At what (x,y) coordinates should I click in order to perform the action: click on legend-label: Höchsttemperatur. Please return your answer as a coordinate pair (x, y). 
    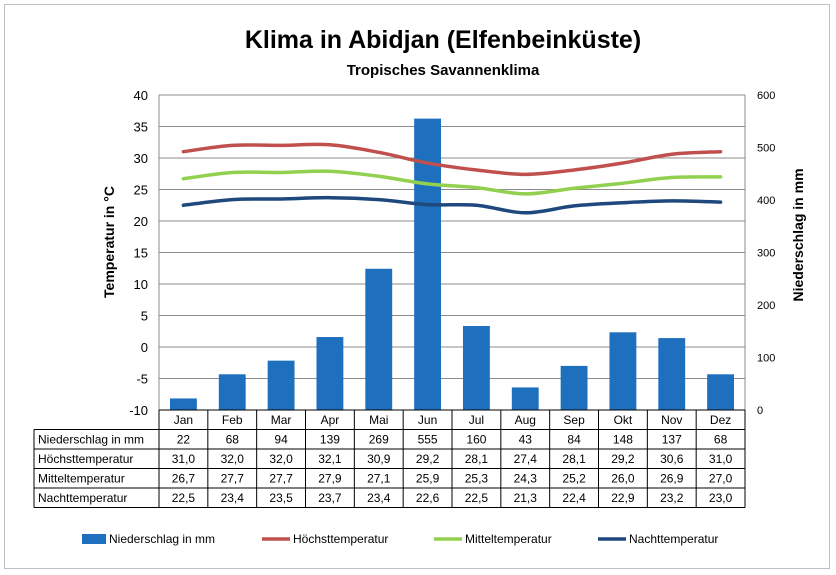
    Looking at the image, I should click on (340, 539).